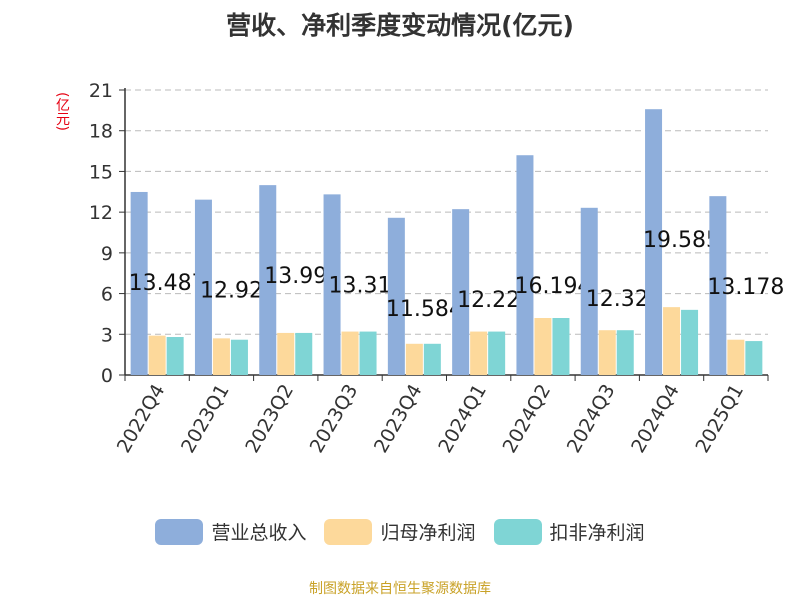 Image resolution: width=800 pixels, height=600 pixels. I want to click on y-tick-label: 18, so click(101, 132).